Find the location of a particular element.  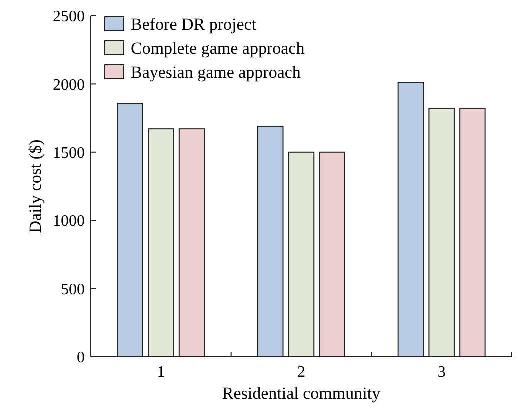

y-tick-label: 1500 is located at coordinates (69, 153).